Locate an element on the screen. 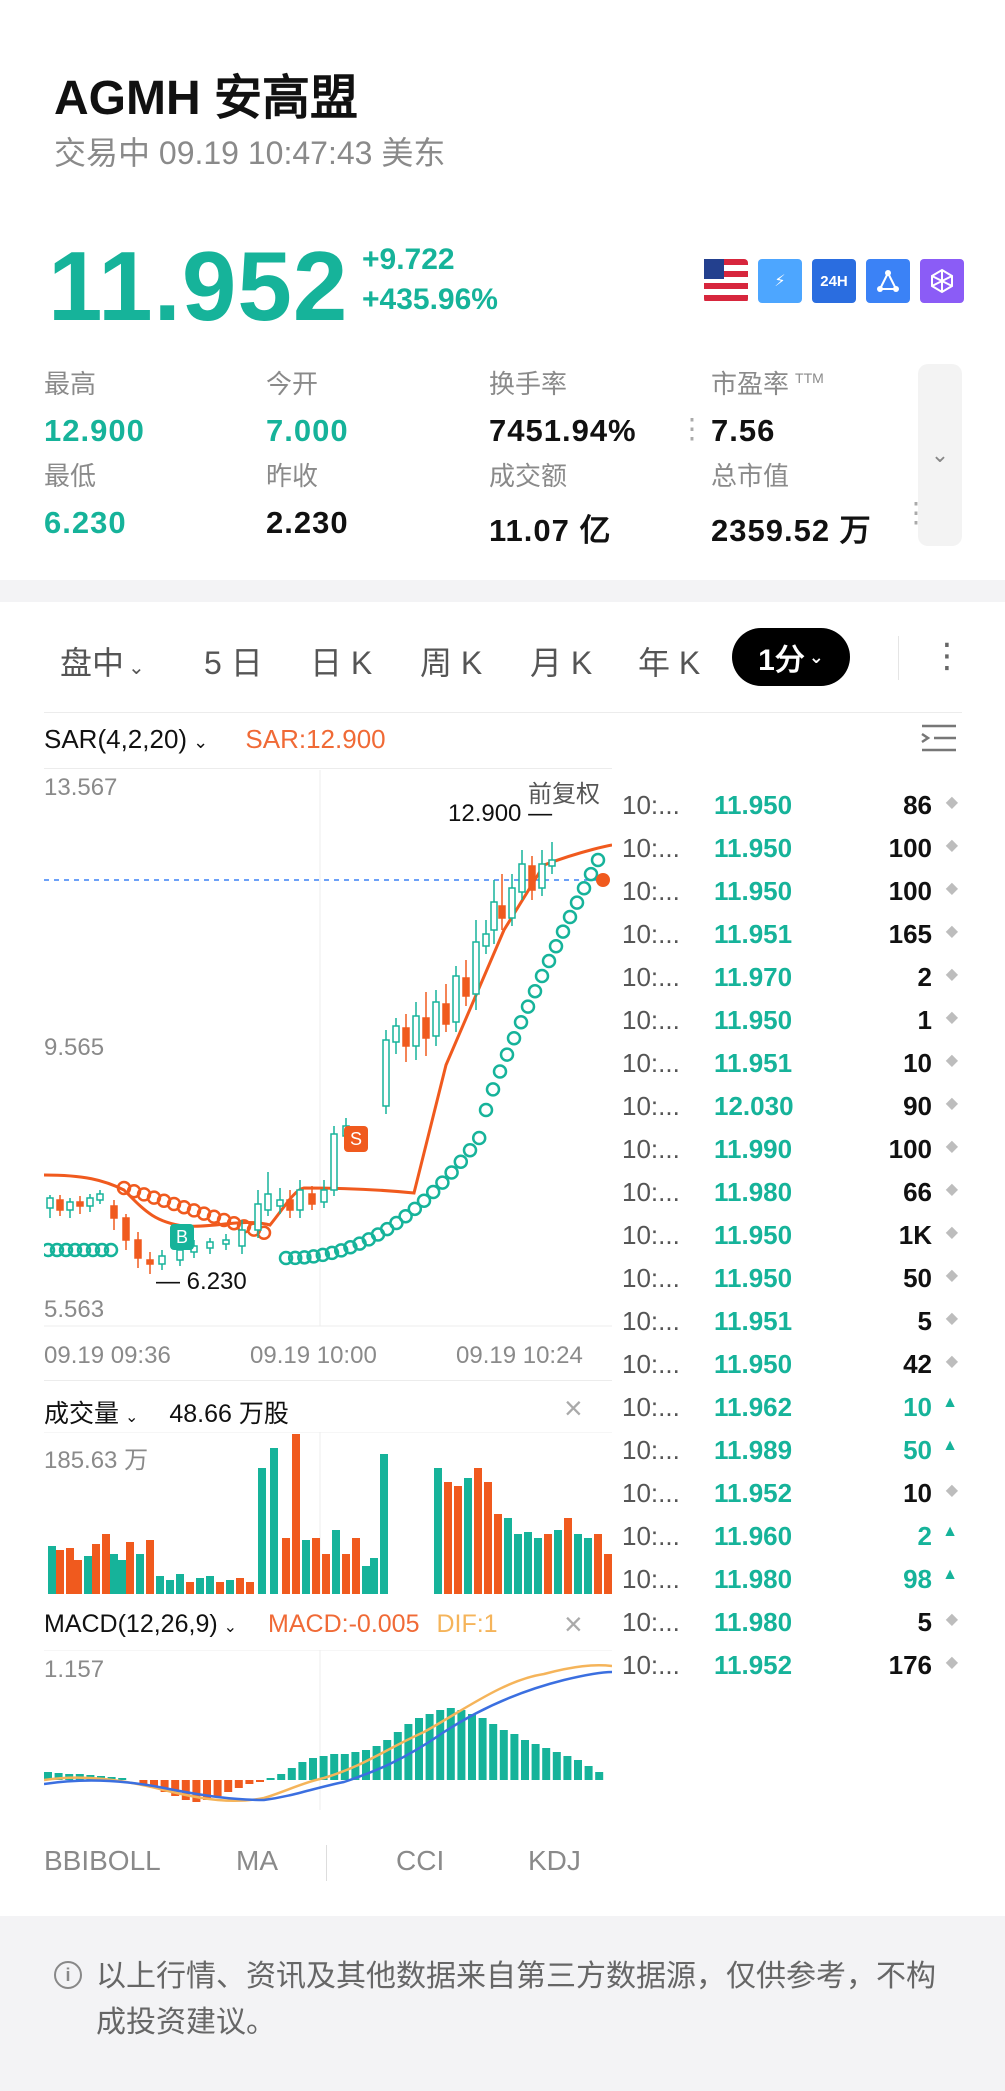 This screenshot has width=1005, height=2091. x-axis-label: 09.19 09:36 is located at coordinates (107, 1355).